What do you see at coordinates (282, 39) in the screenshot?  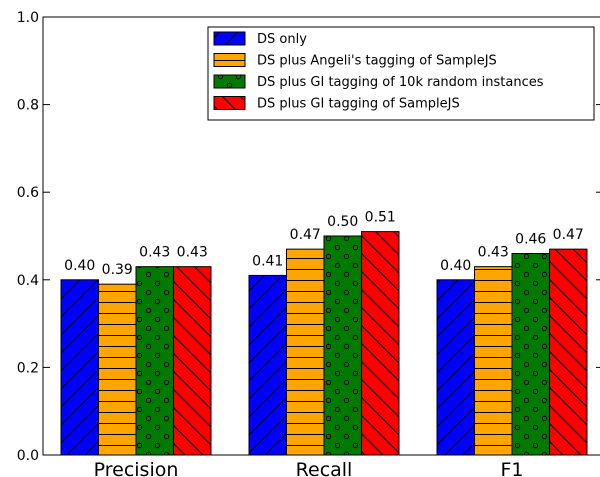 I see `legend-label: DS only` at bounding box center [282, 39].